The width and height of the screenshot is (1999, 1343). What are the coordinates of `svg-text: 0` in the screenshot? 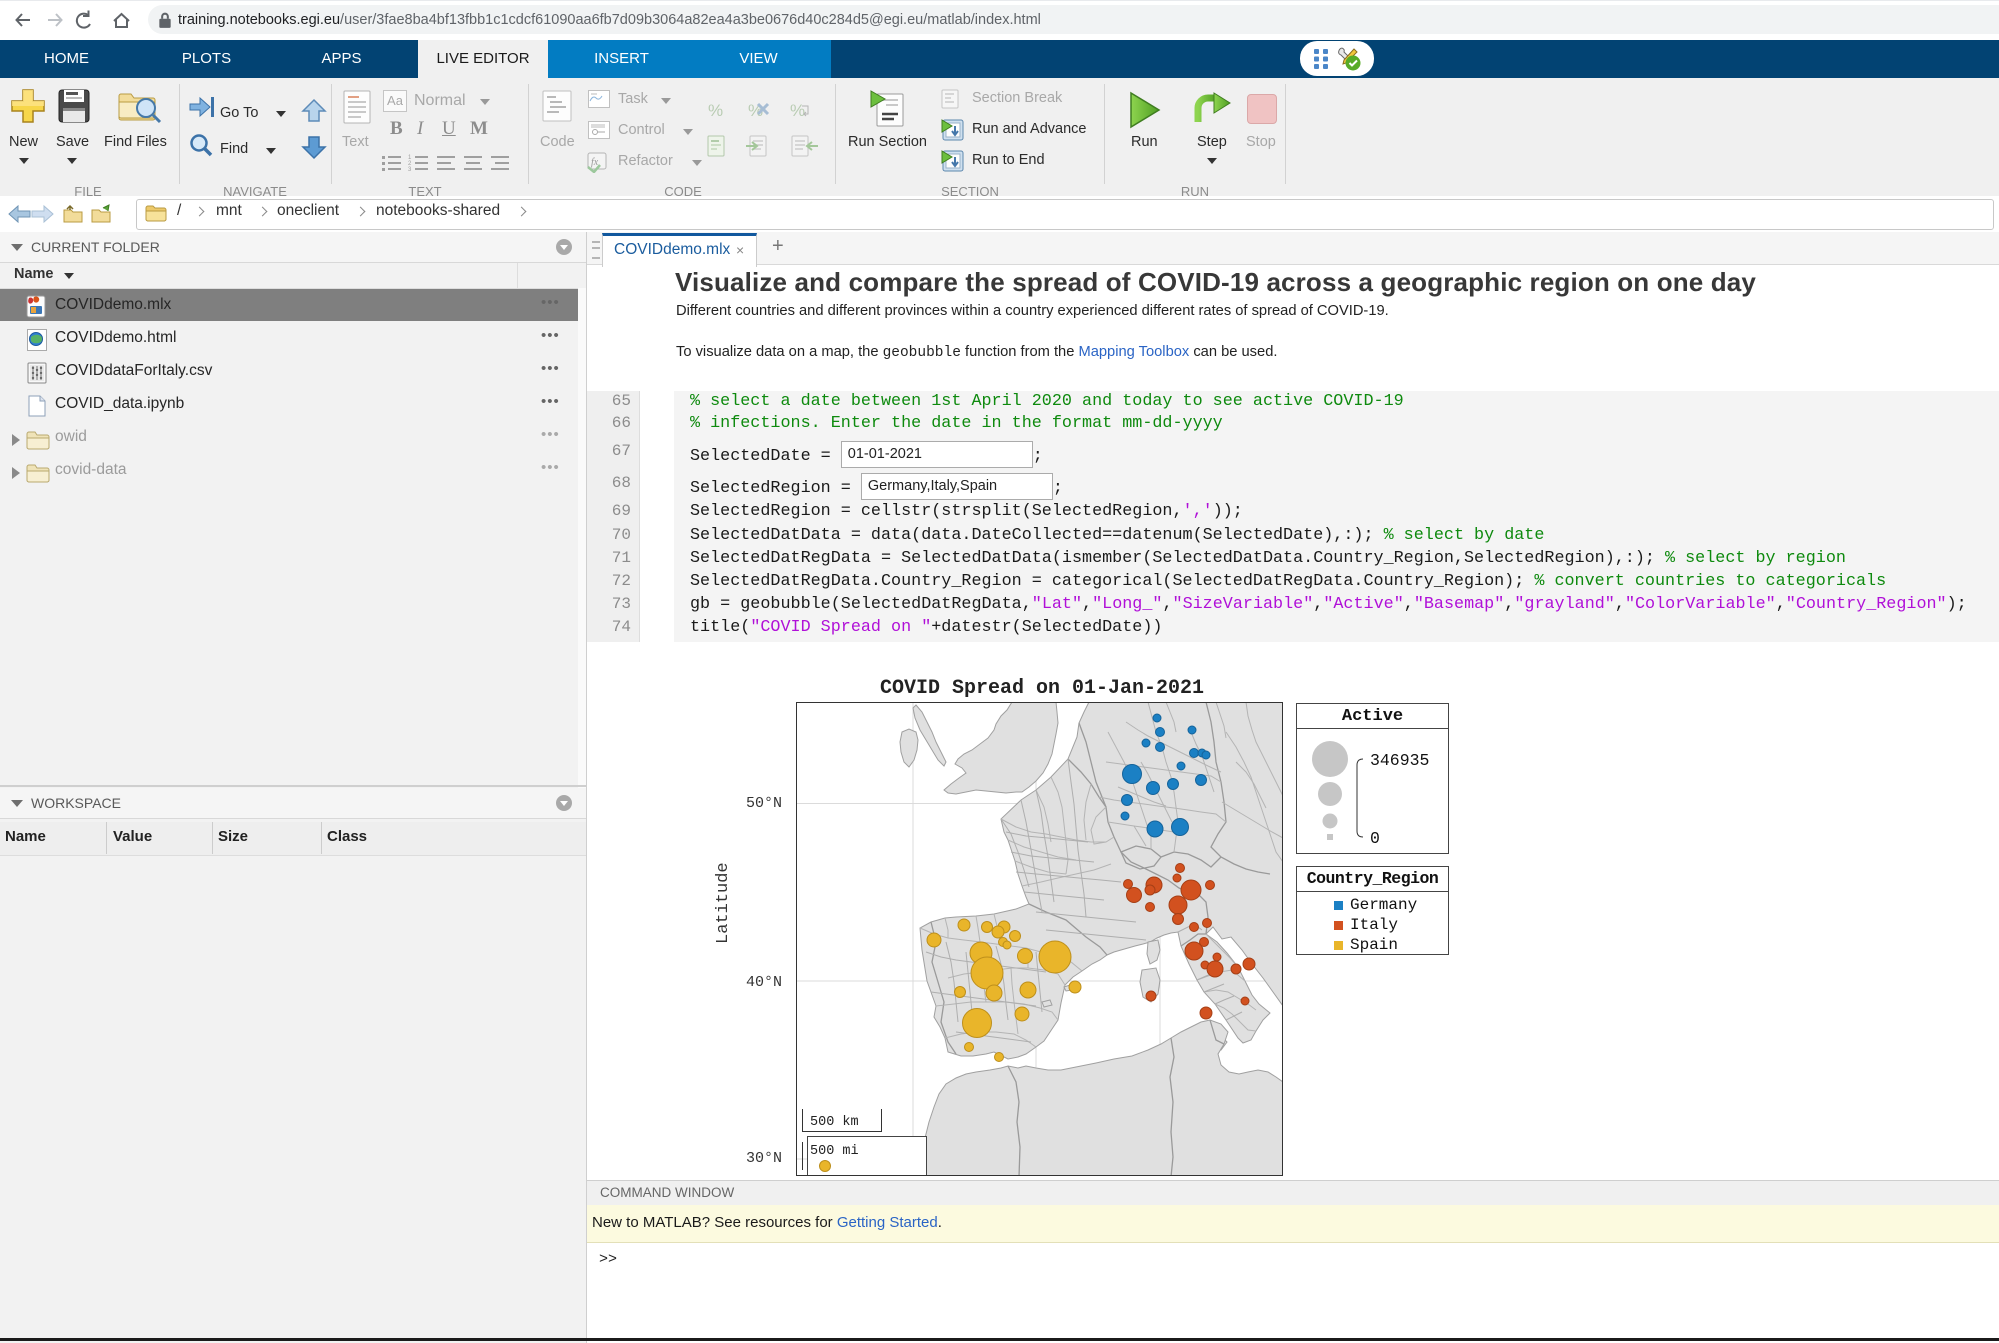 It's located at (1375, 838).